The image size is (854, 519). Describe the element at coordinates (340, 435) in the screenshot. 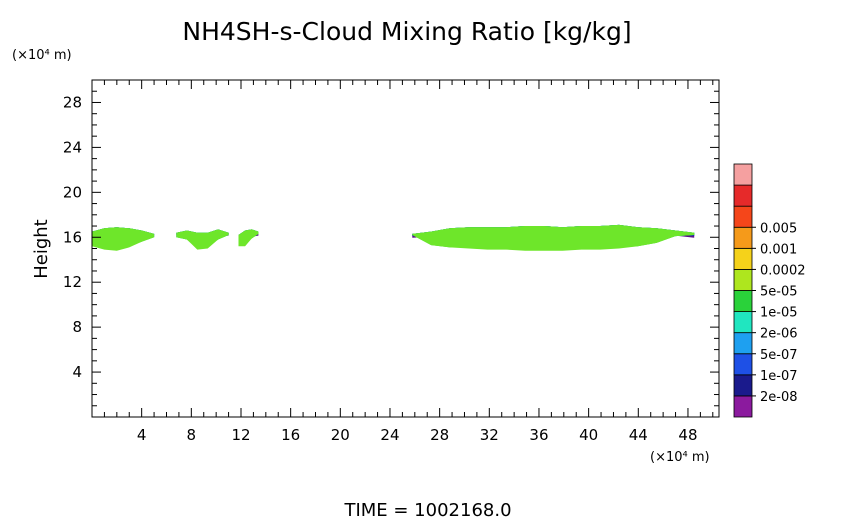

I see `x-tick-label: 20` at that location.